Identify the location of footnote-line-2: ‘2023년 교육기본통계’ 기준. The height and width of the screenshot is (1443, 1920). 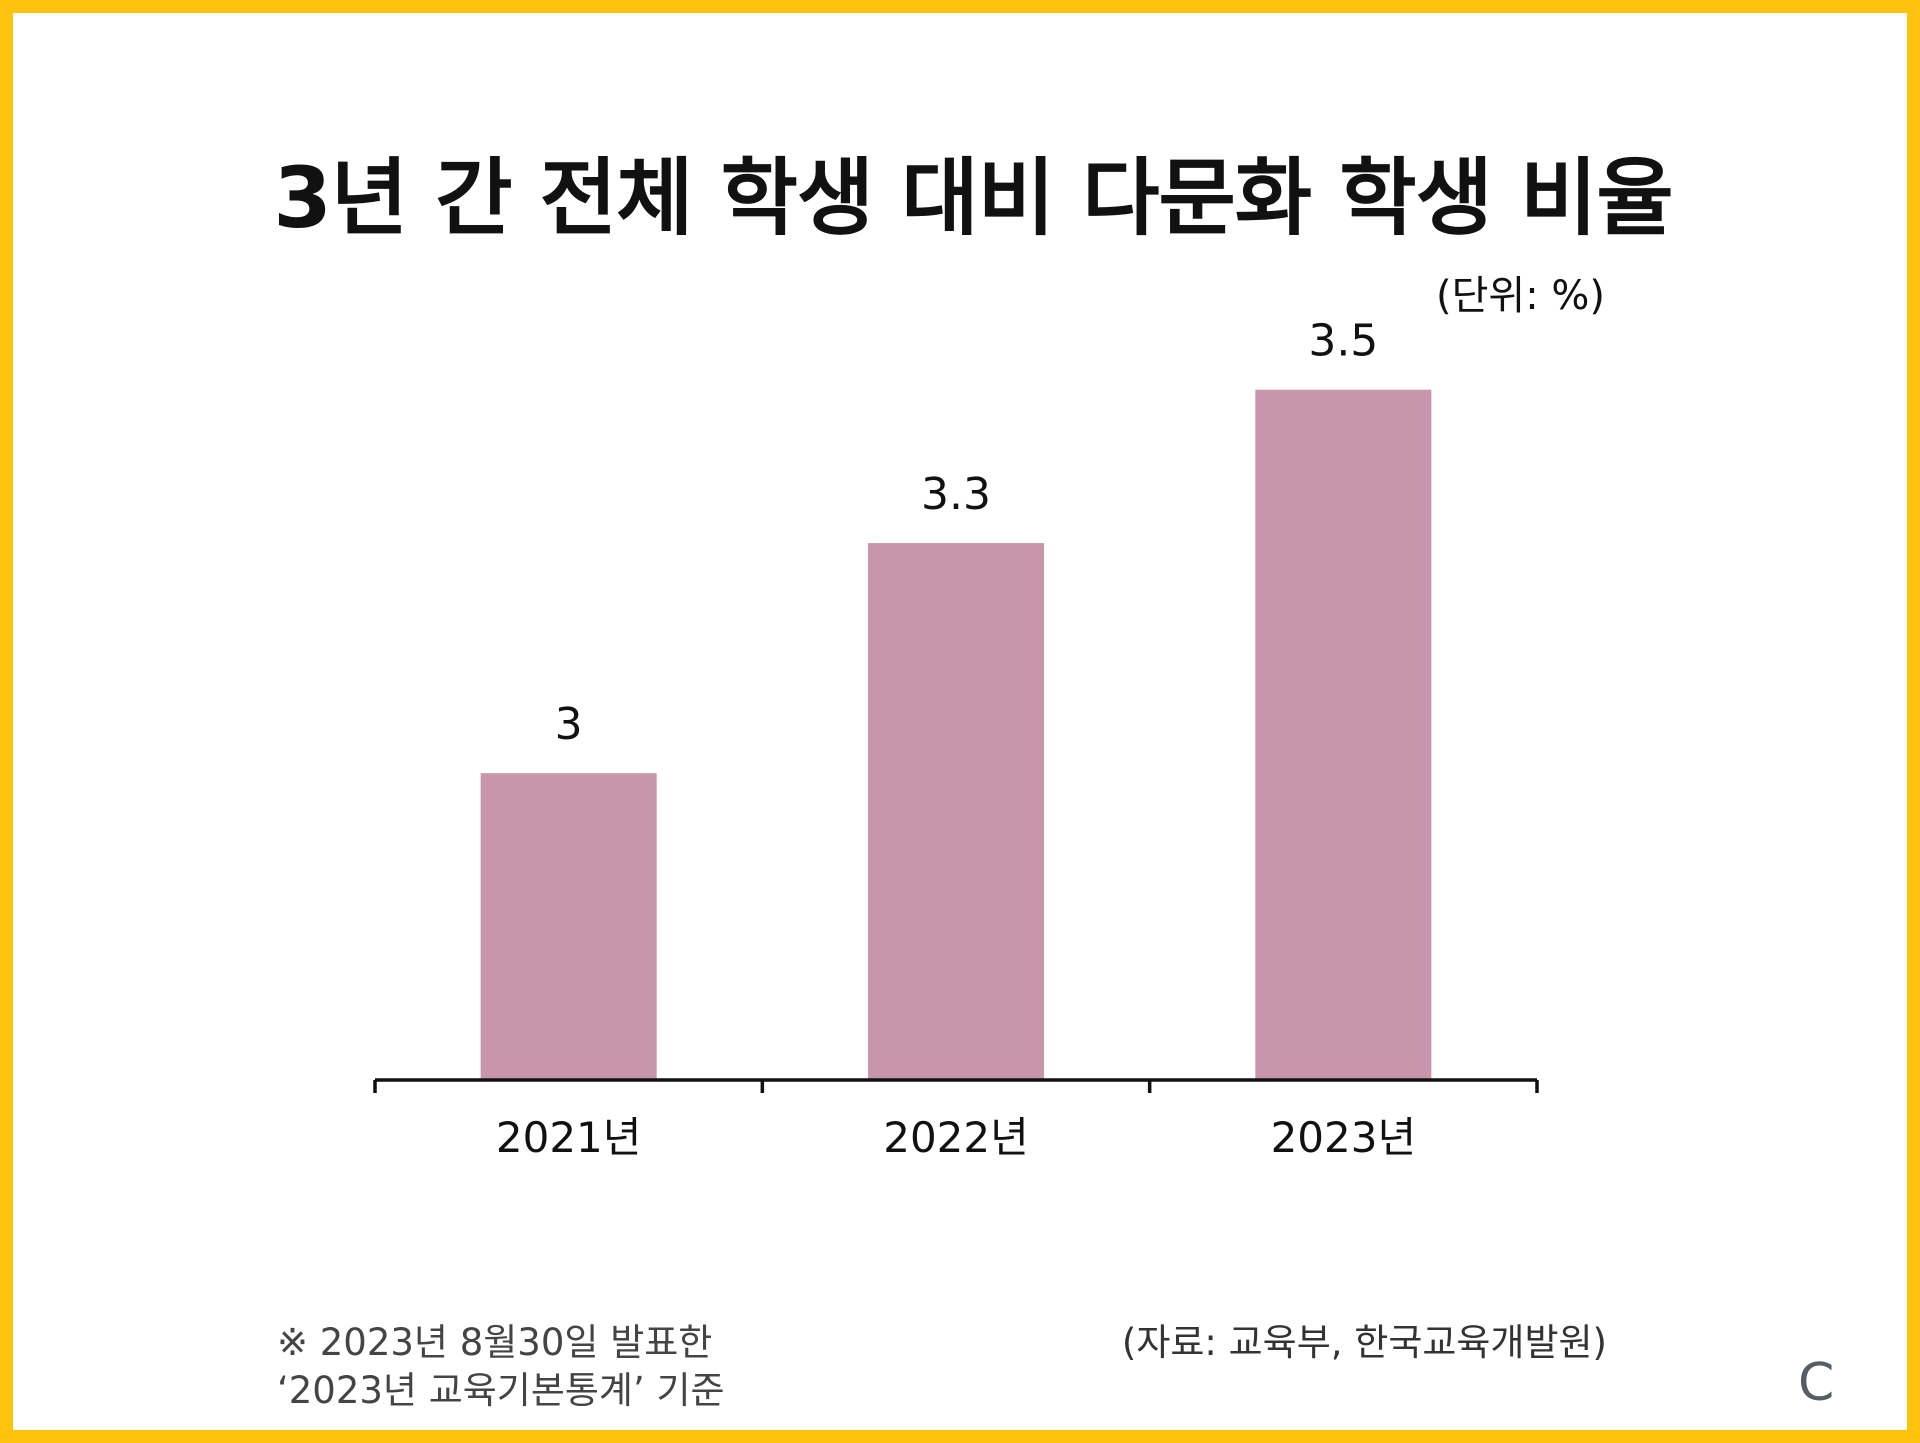
(501, 1390).